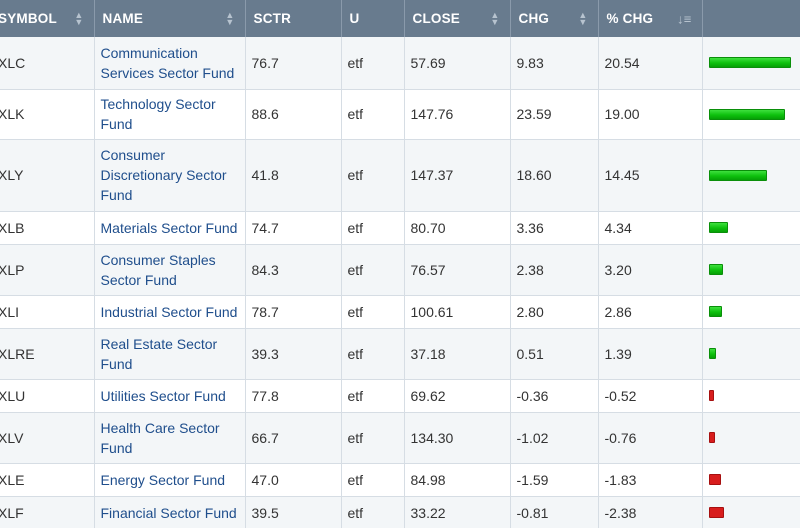  I want to click on sctr-cell: 47.0, so click(293, 480).